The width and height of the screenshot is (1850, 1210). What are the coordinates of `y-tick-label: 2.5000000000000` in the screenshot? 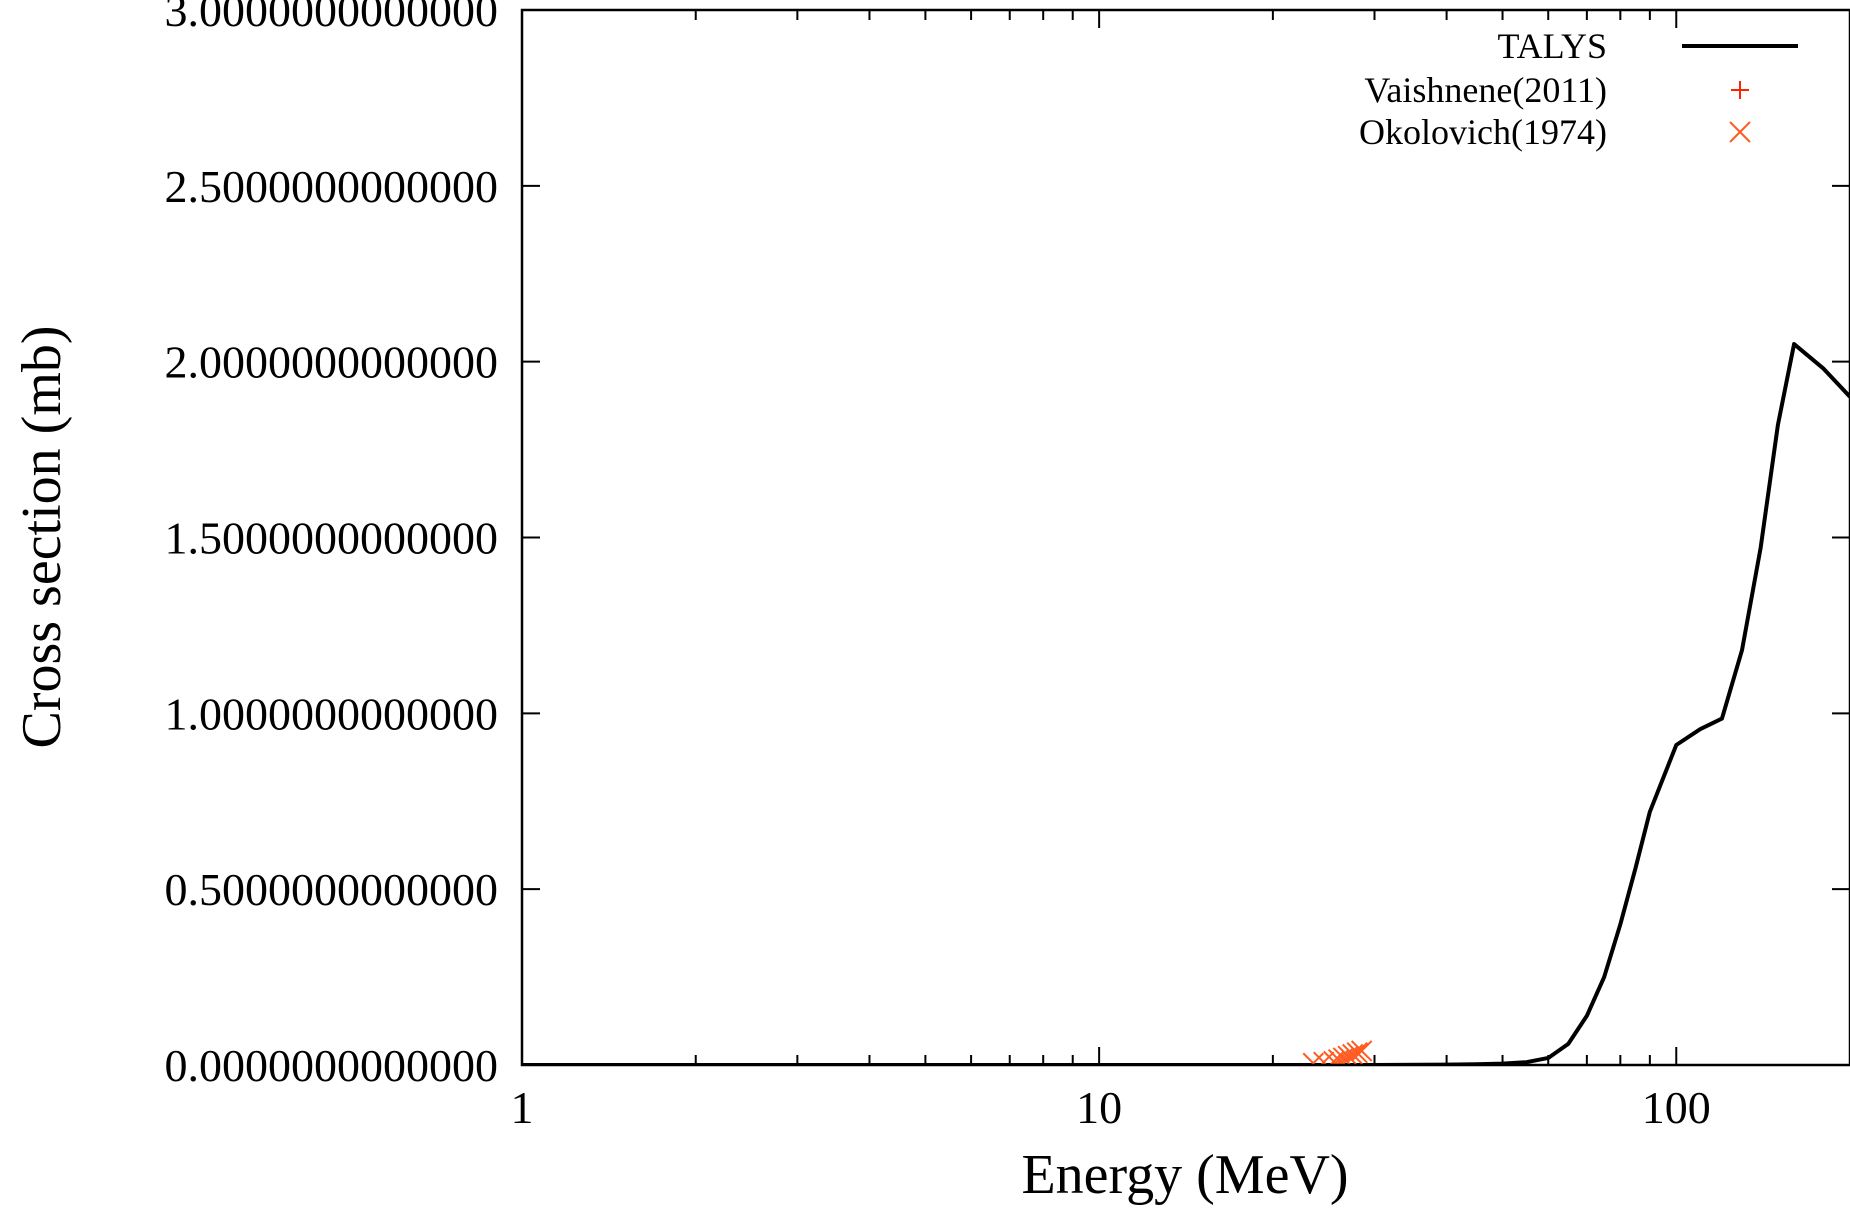 It's located at (332, 186).